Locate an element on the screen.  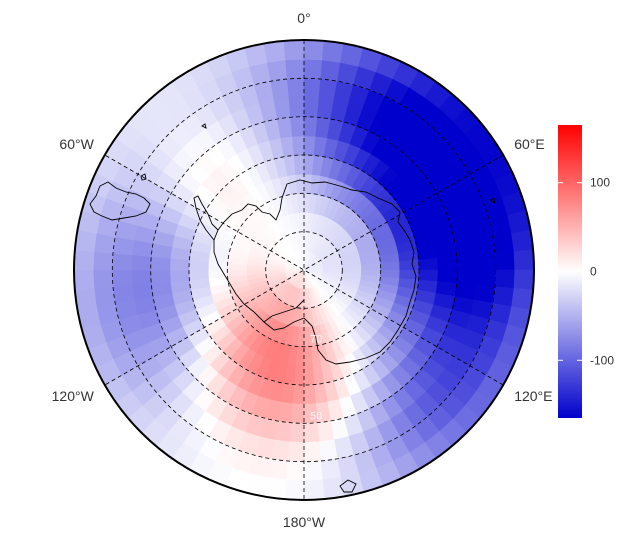
colorbar-tick-label: 0 is located at coordinates (593, 272).